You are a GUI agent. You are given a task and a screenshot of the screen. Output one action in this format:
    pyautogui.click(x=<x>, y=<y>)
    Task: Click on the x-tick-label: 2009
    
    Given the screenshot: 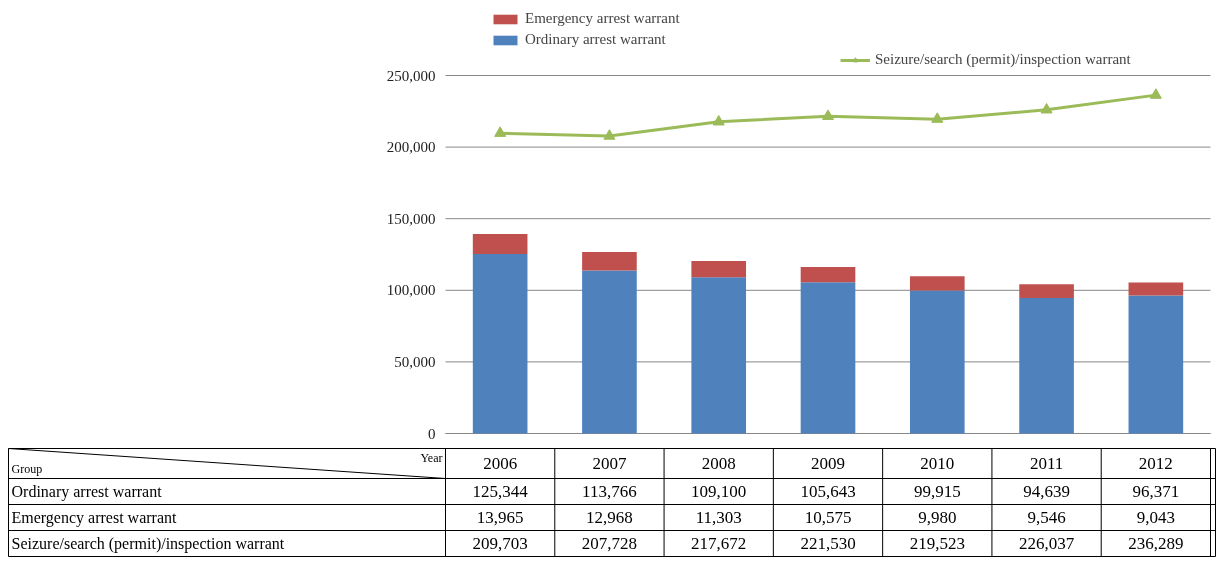 What is the action you would take?
    pyautogui.click(x=828, y=463)
    